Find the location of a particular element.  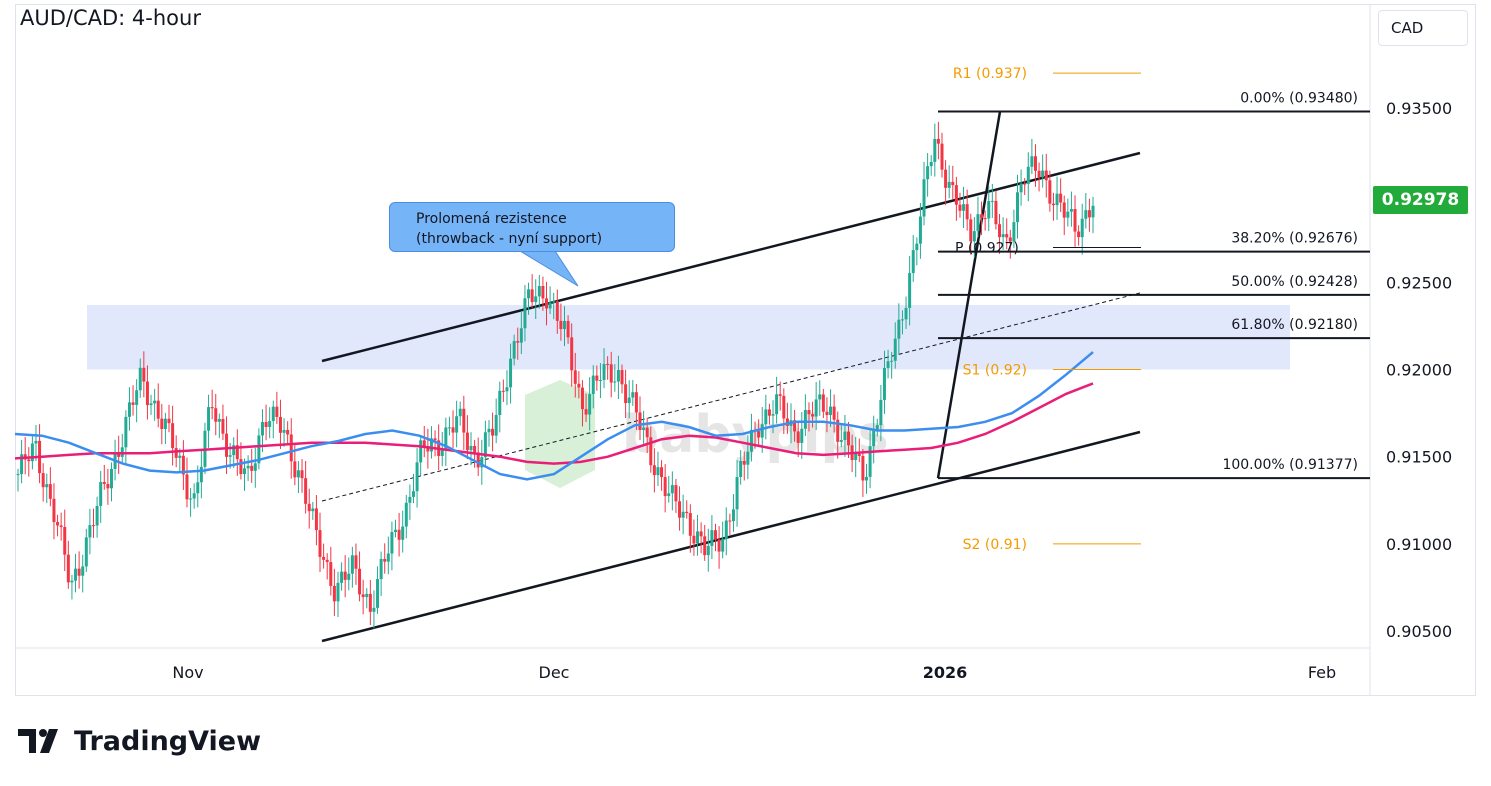

tradingview-logo: TradingView is located at coordinates (139, 741).